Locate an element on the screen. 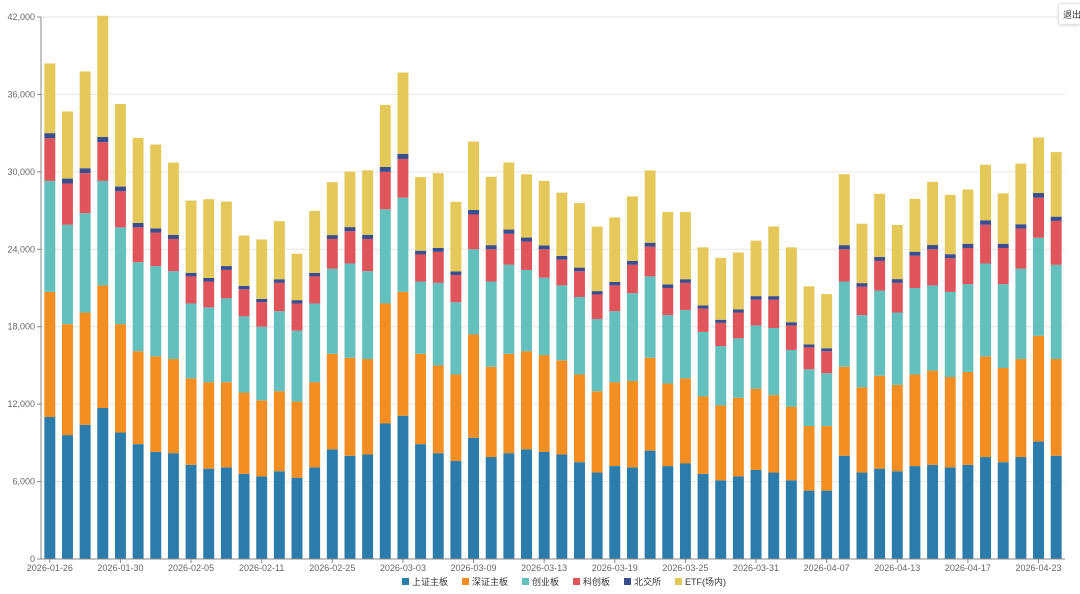  legend: 上证主板 深证主板 创业板 科创板 北交所 ETF(场内) is located at coordinates (564, 581).